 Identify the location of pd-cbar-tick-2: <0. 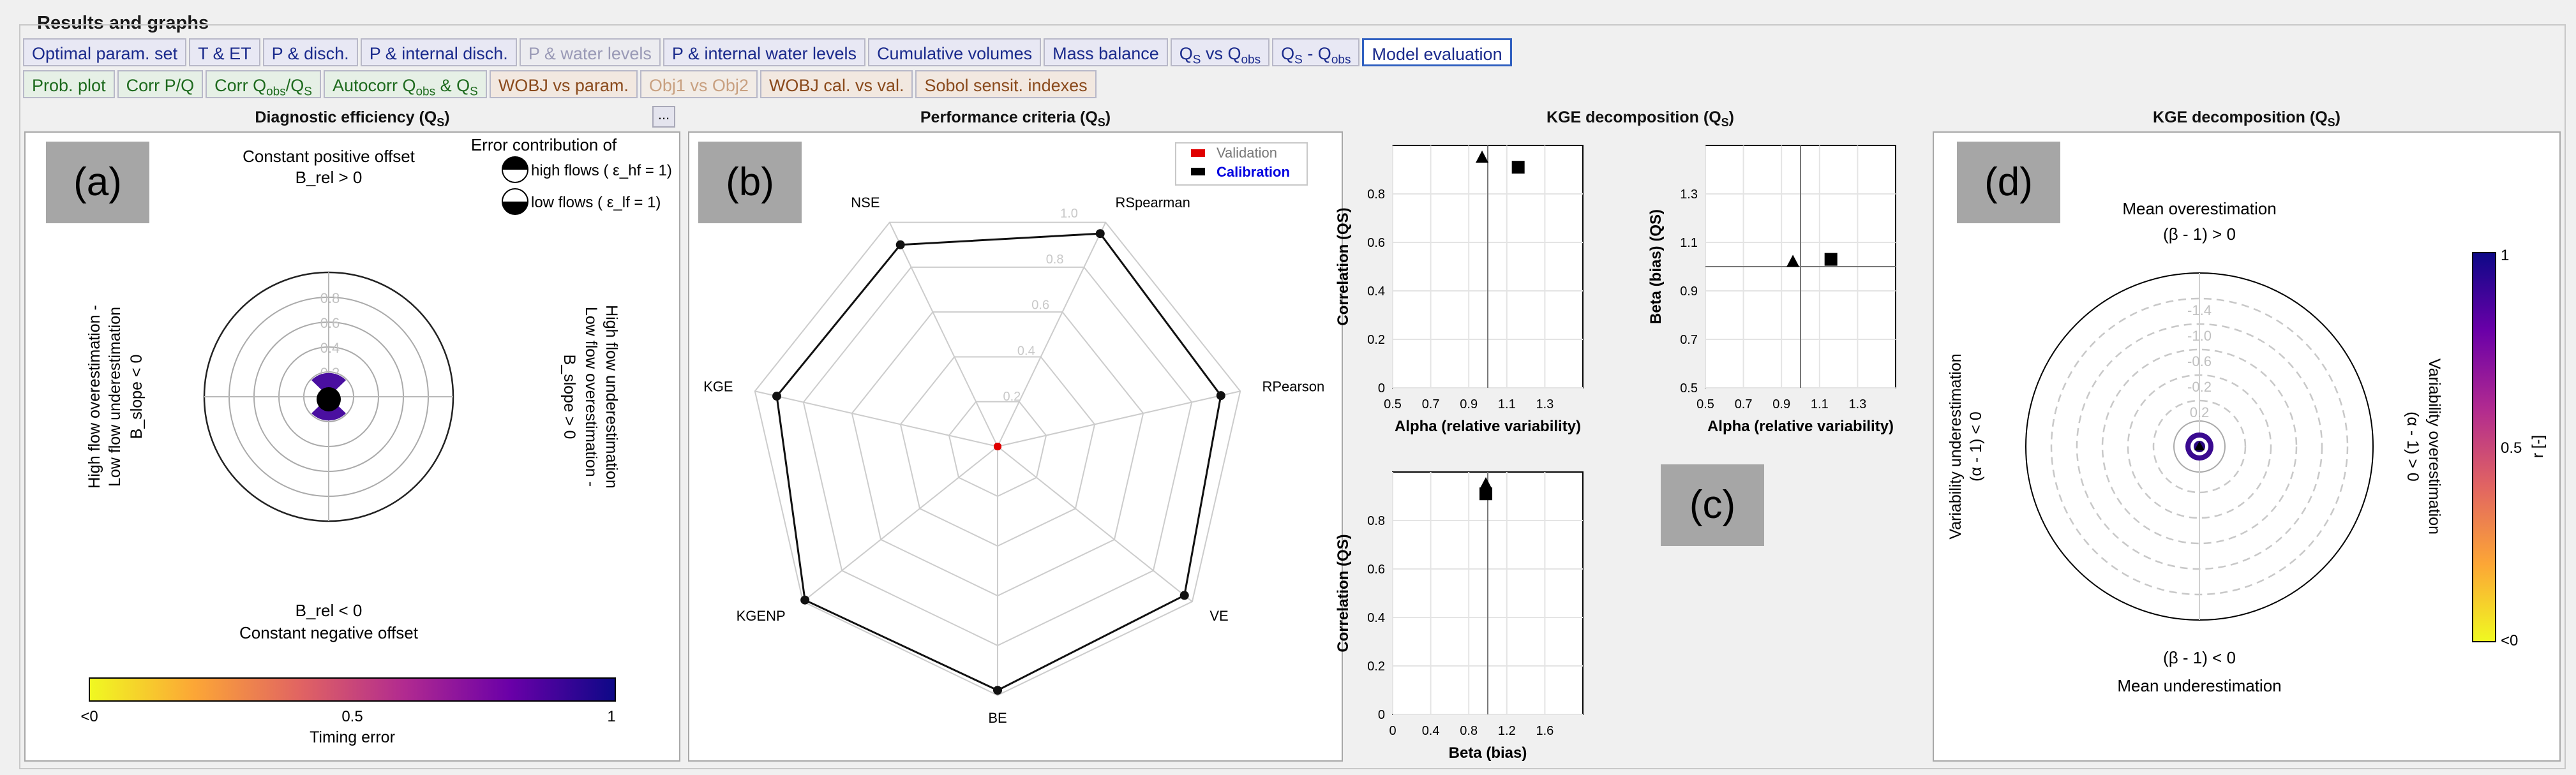
(2509, 640).